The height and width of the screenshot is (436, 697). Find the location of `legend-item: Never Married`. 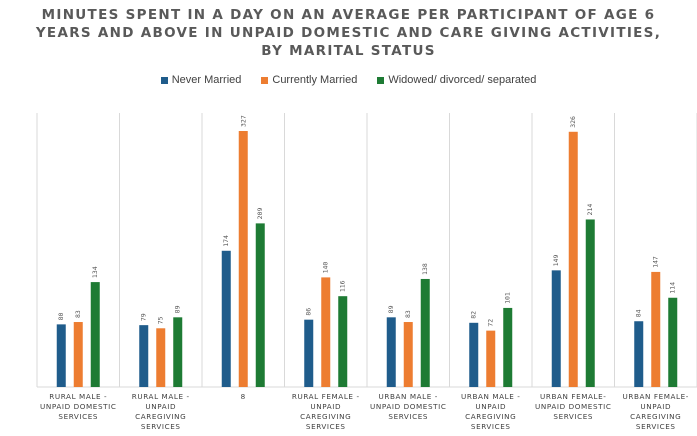

legend-item: Never Married is located at coordinates (201, 80).